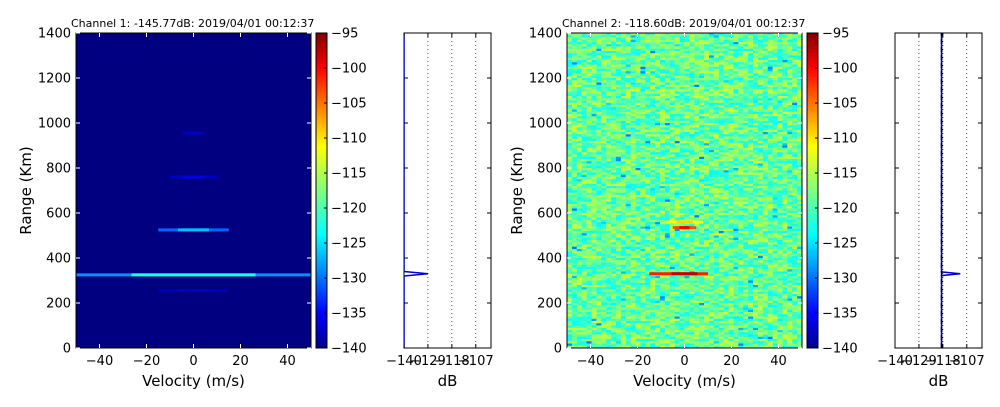 This screenshot has width=1000, height=407. What do you see at coordinates (349, 69) in the screenshot?
I see `colorbar-tick-label: −100` at bounding box center [349, 69].